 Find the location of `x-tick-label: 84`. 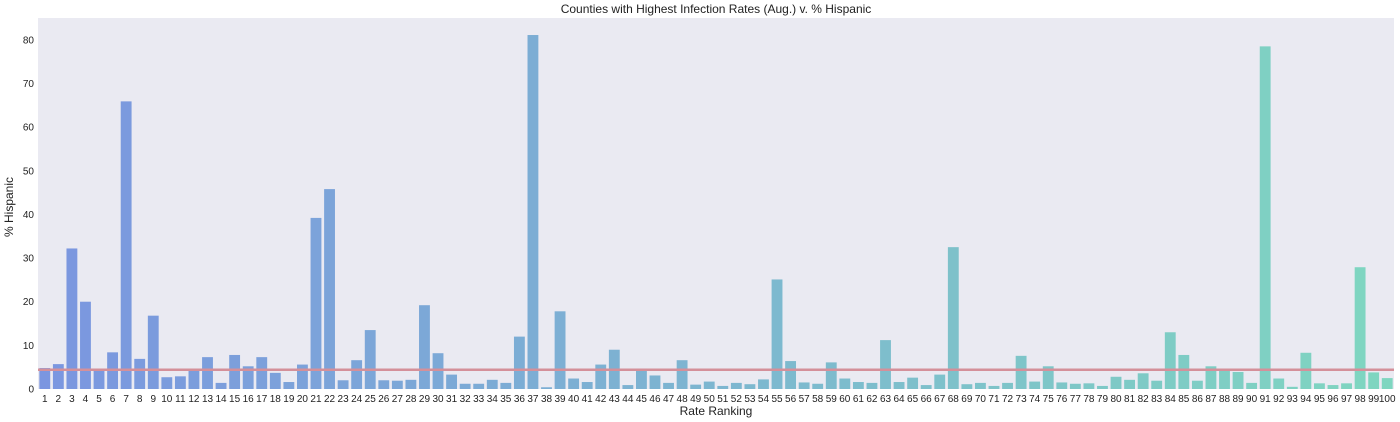

x-tick-label: 84 is located at coordinates (1171, 399).